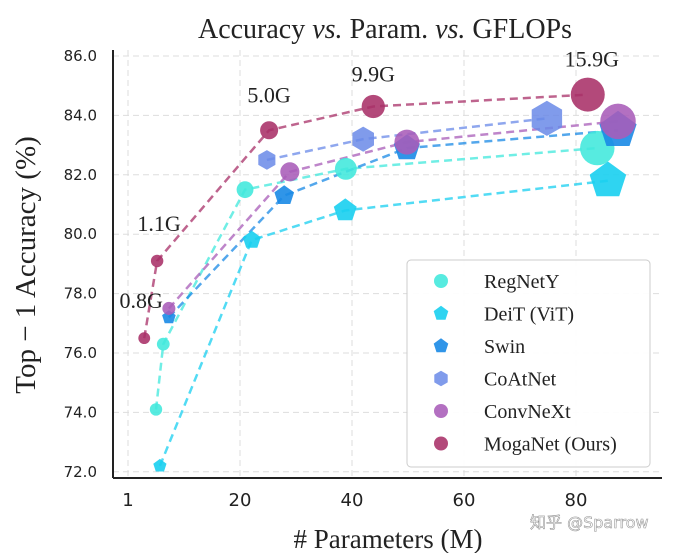  What do you see at coordinates (80, 175) in the screenshot?
I see `y-tick-label: 82.0` at bounding box center [80, 175].